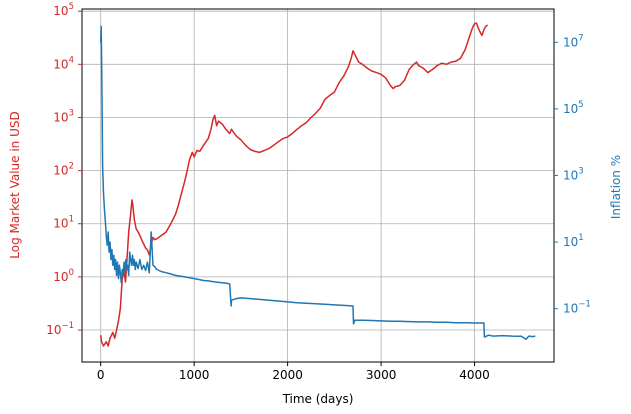  Describe the element at coordinates (63, 10) in the screenshot. I see `left-tick-label: 10⁵` at that location.